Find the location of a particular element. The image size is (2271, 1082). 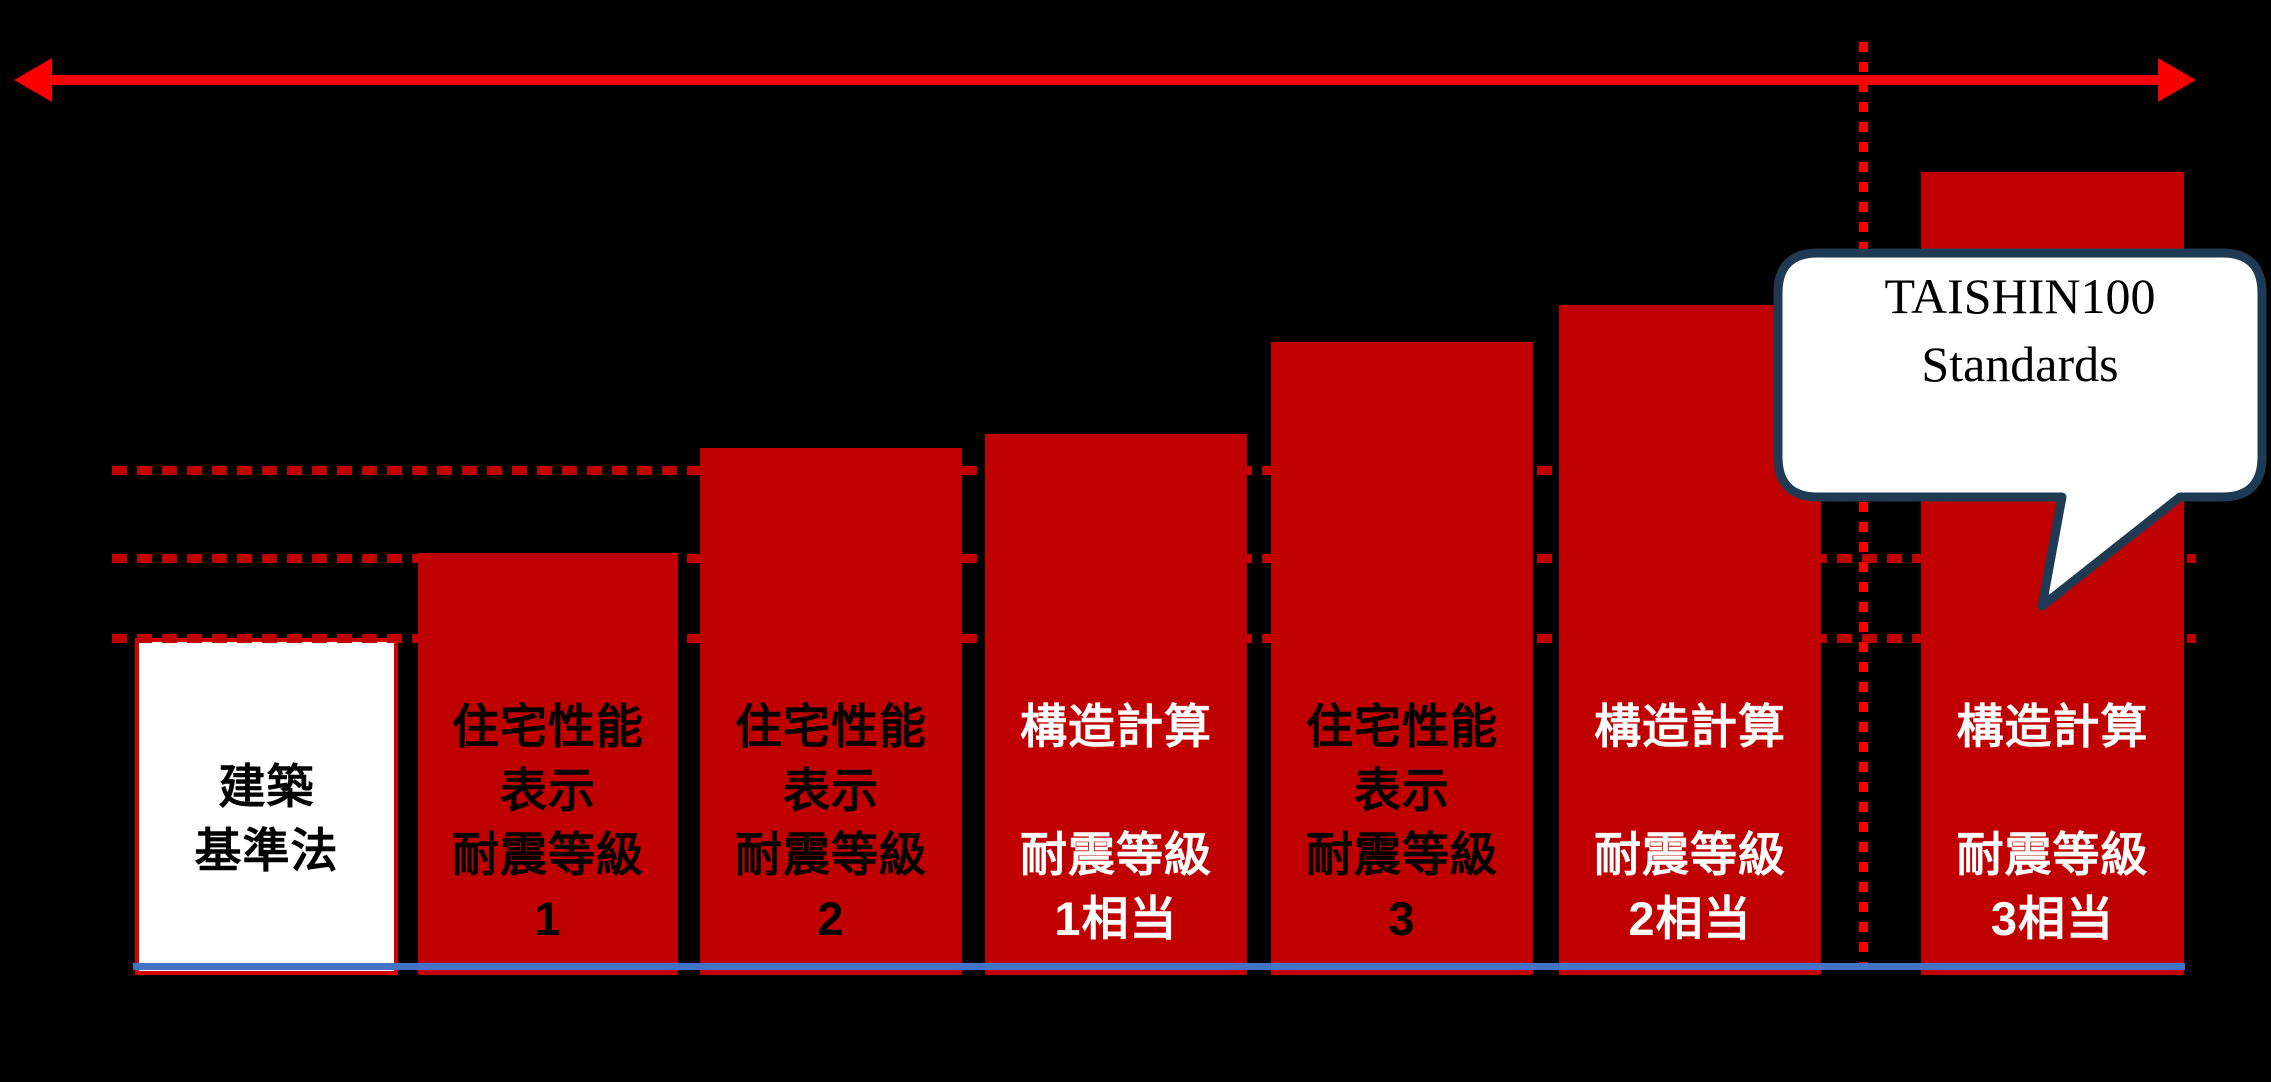

bar-column-kozokeisan-tokyu1: 構造計算 耐震等級 1相当 is located at coordinates (1116, 704).